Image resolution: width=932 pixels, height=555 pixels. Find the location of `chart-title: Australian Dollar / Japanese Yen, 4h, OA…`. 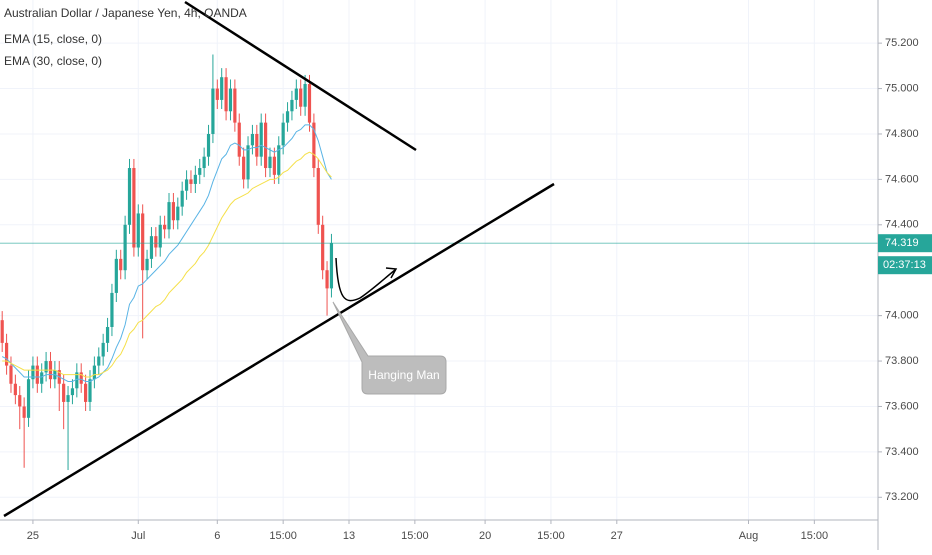

chart-title: Australian Dollar / Japanese Yen, 4h, OA… is located at coordinates (125, 13).